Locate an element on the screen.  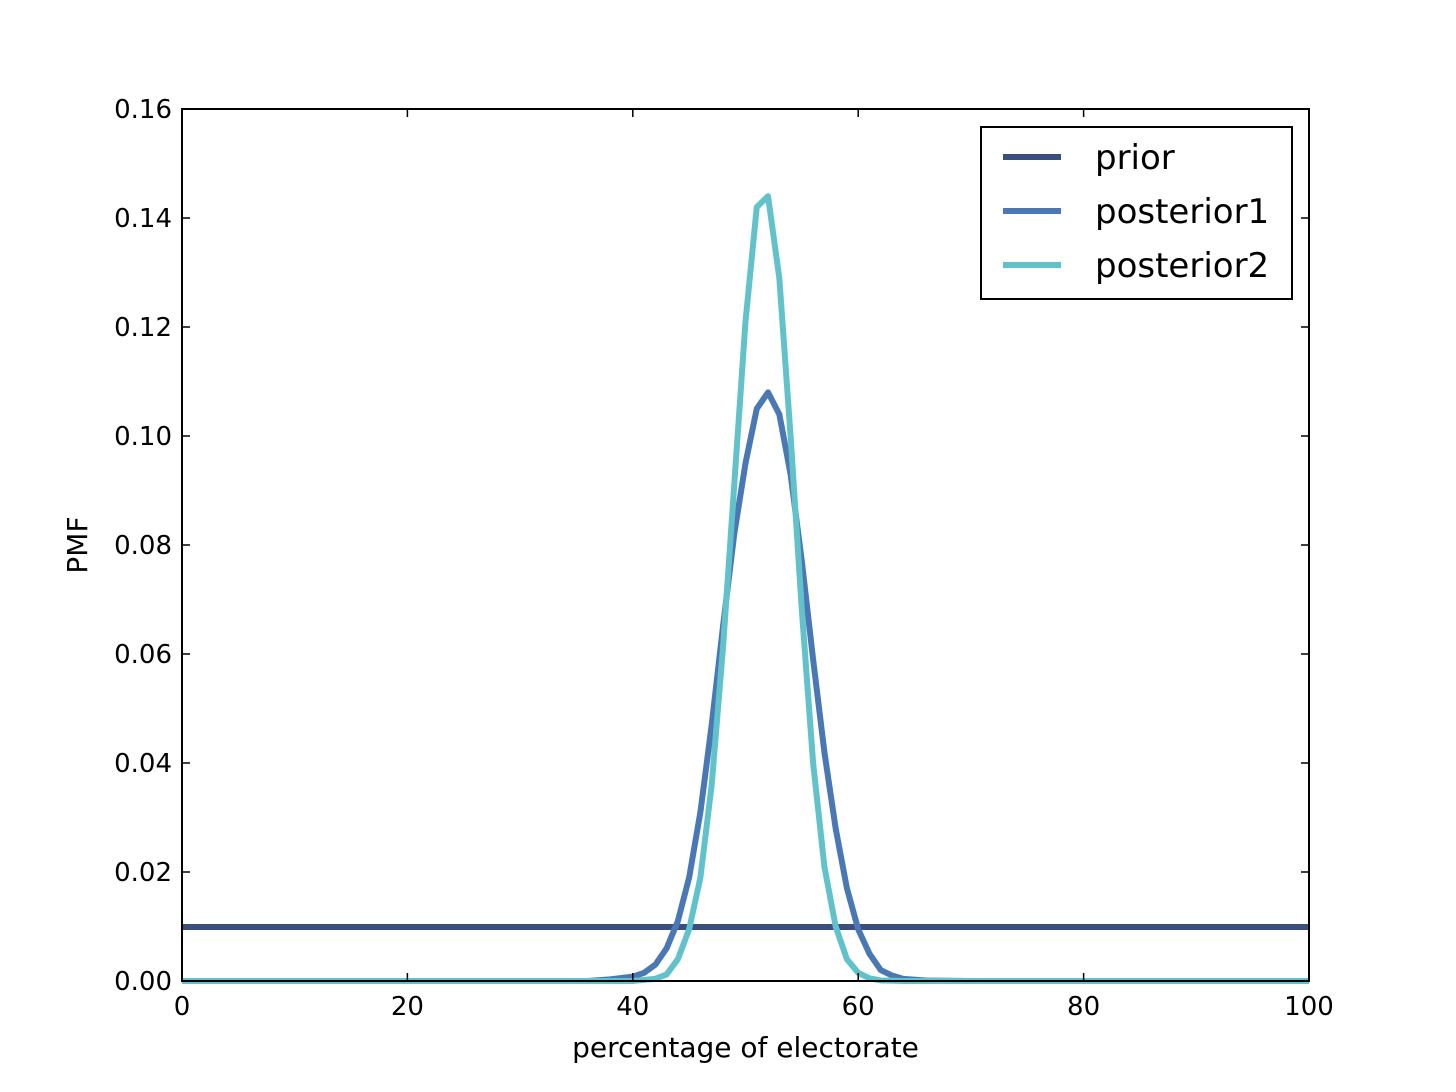
y-tick-label: 0.06 is located at coordinates (143, 655).